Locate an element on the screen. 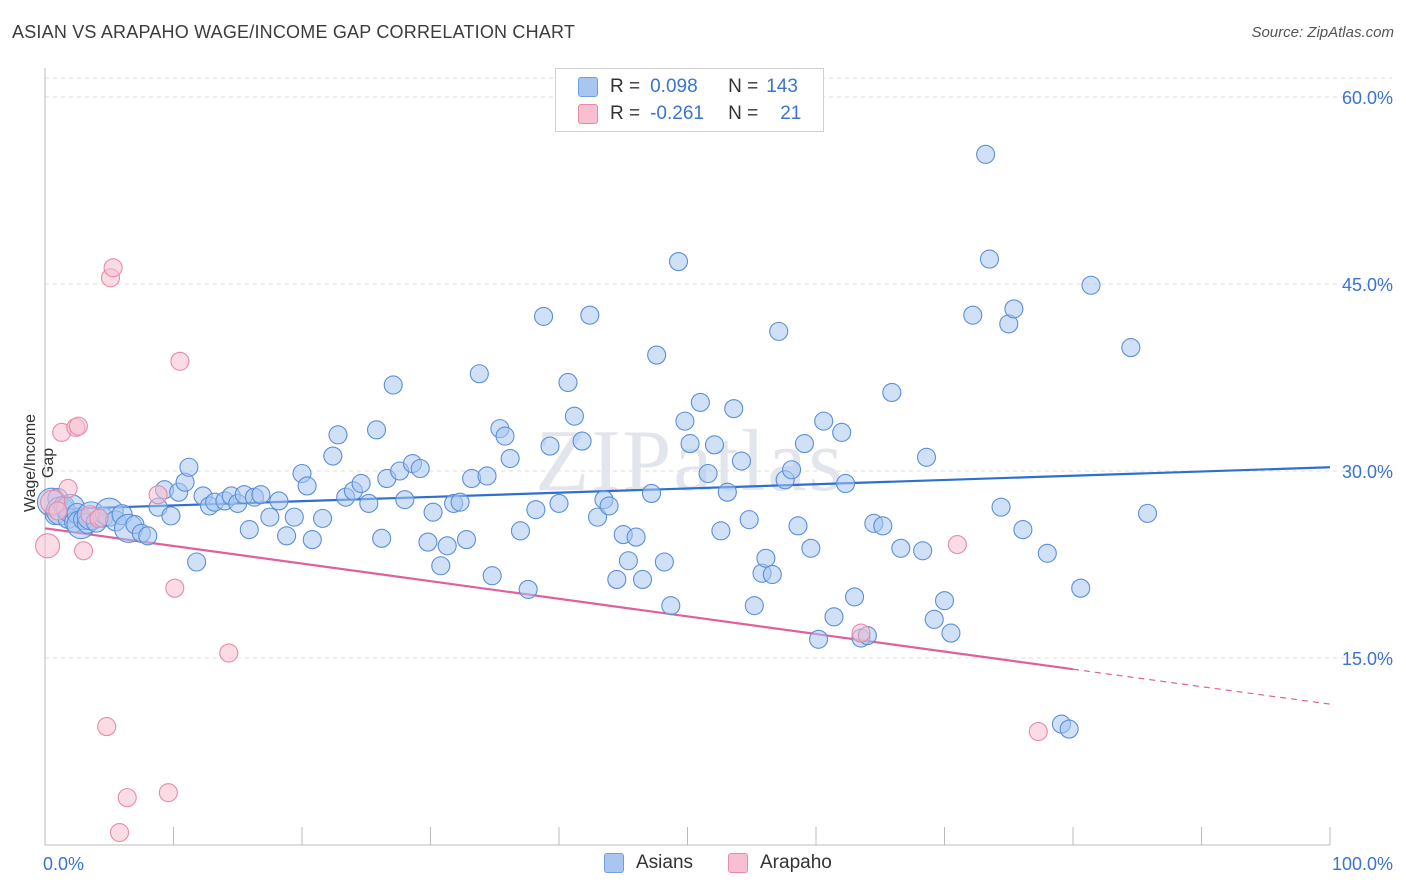 The height and width of the screenshot is (892, 1406). y-tick-labels: 15.0% 30.0% 45.0% 60.0% is located at coordinates (1367, 378).